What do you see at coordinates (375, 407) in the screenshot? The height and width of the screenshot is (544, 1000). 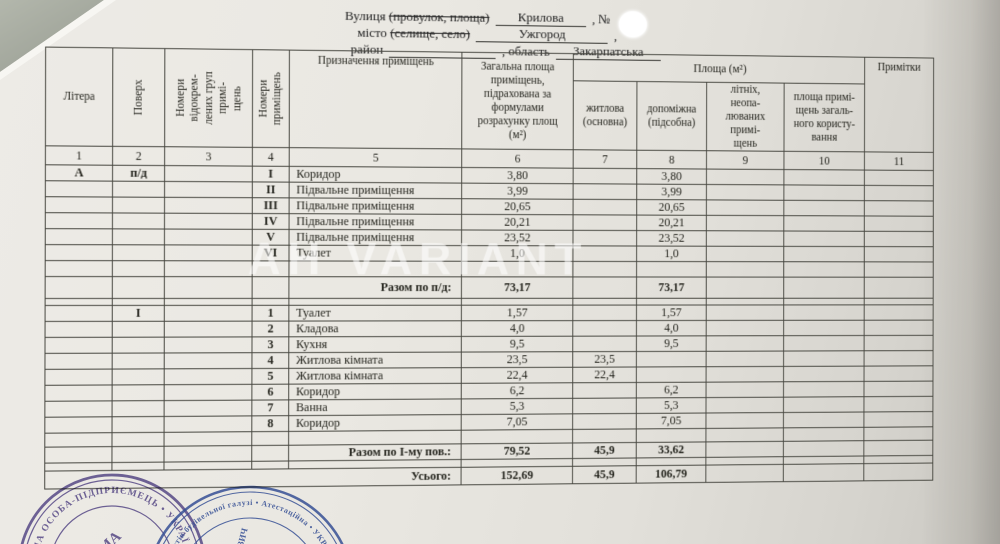 I see `table-cell: Ванна` at bounding box center [375, 407].